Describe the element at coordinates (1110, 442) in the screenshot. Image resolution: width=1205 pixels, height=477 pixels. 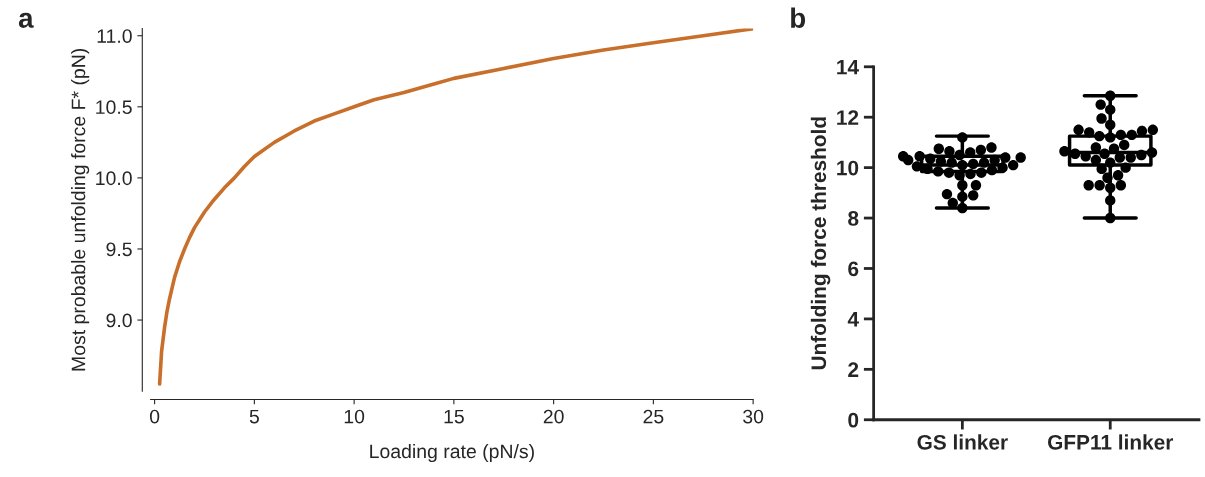
I see `x-tick-label: GFP11 linker` at that location.